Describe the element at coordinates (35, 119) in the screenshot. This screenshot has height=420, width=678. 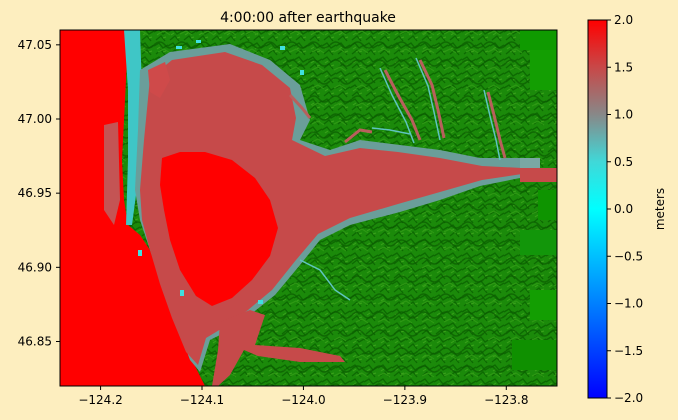
I see `y-tick-label: 47.00` at that location.